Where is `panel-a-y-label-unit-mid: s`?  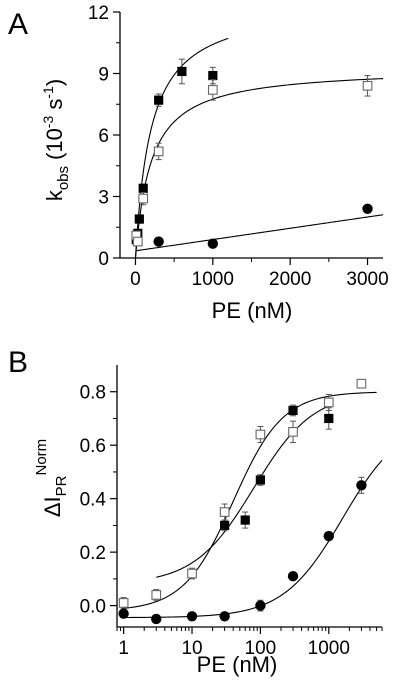
panel-a-y-label-unit-mid: s is located at coordinates (54, 107).